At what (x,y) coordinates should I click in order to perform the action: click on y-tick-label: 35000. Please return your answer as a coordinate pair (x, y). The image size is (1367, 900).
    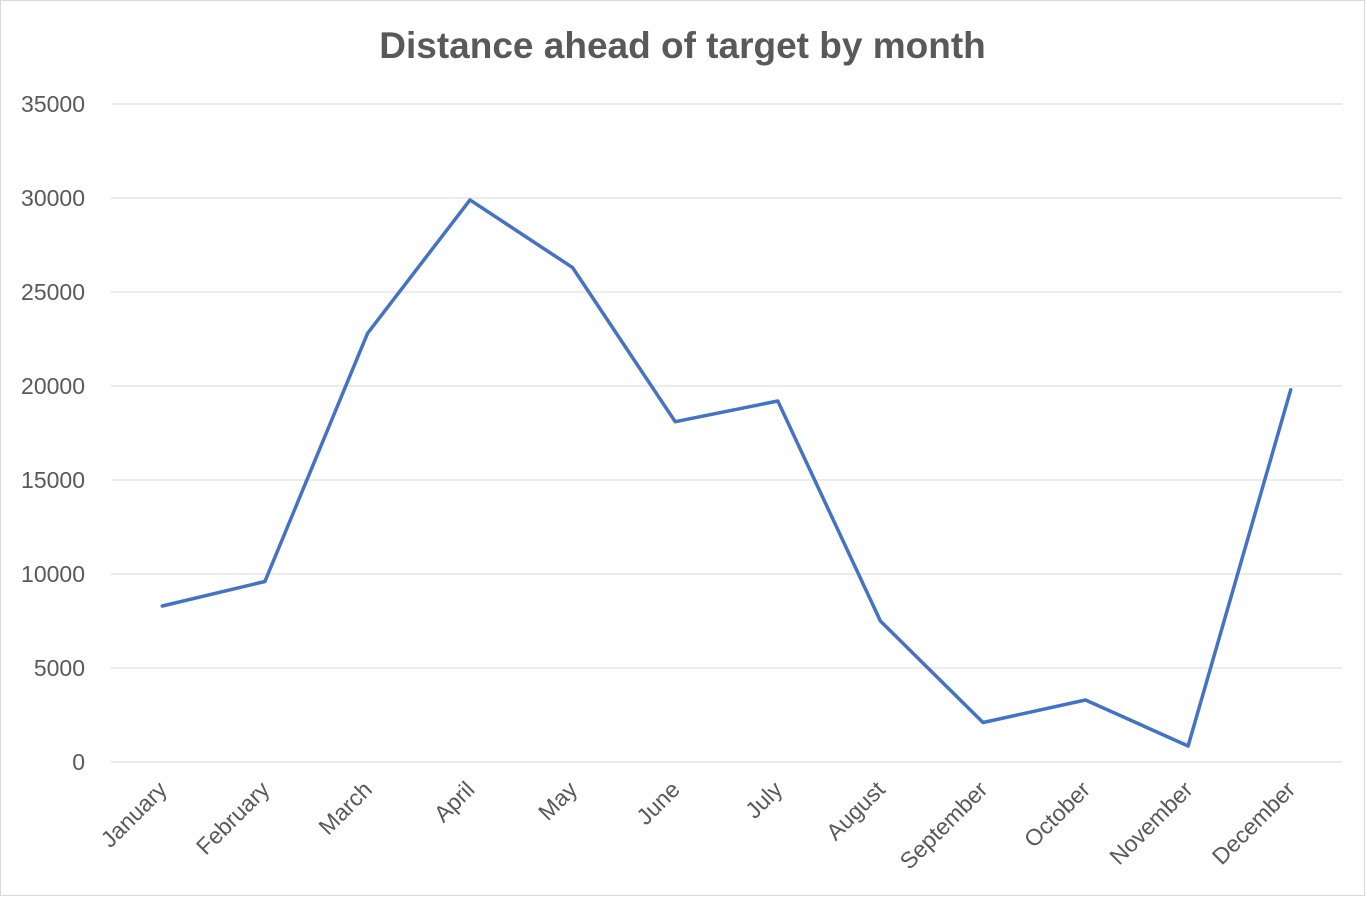
    Looking at the image, I should click on (53, 104).